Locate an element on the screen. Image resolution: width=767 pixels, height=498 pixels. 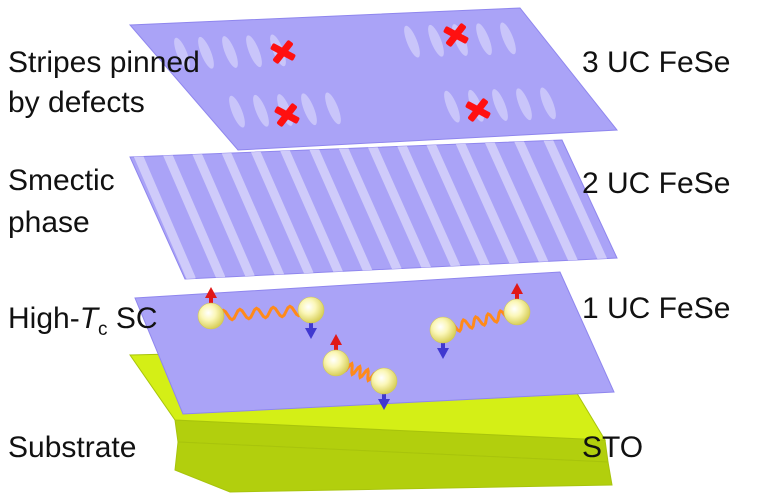
label-sc-t: T is located at coordinates (90, 318).